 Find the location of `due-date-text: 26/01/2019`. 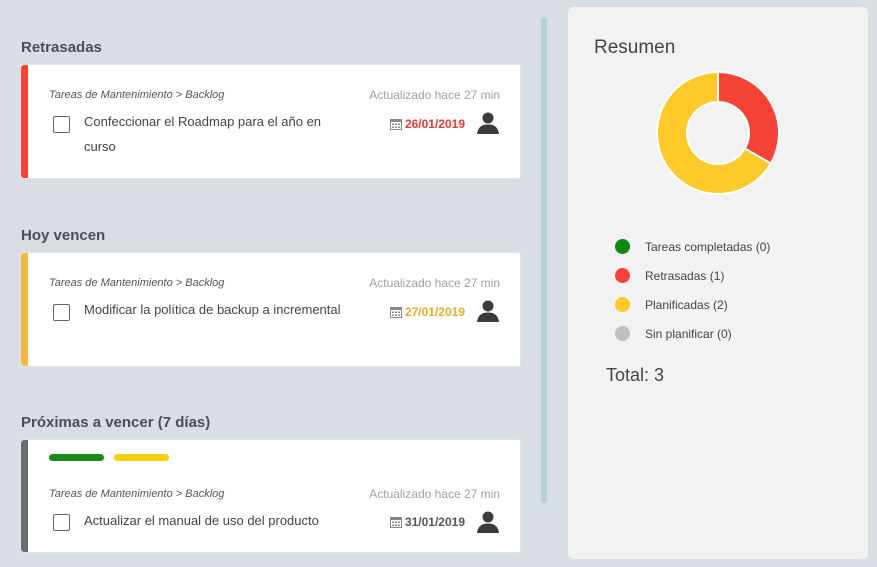

due-date-text: 26/01/2019 is located at coordinates (434, 124).